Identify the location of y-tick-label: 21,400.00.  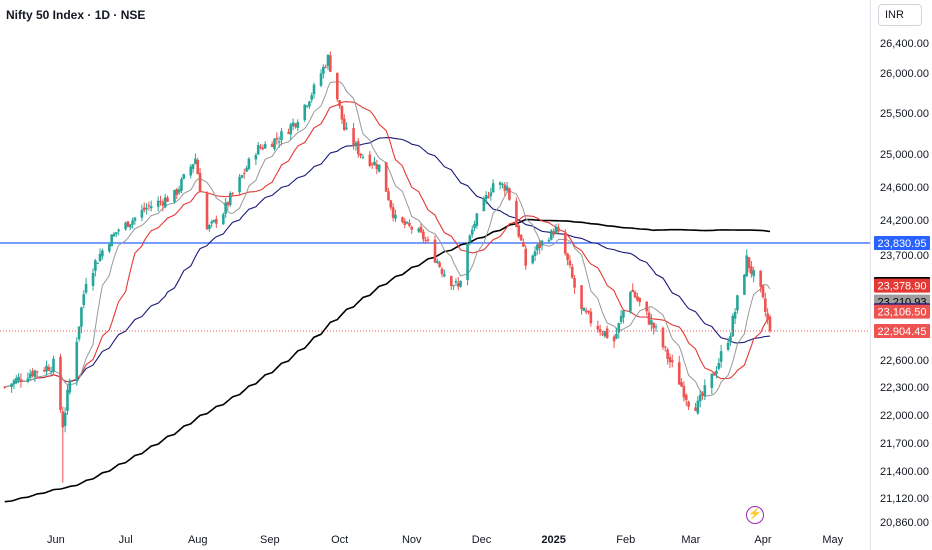
(904, 472).